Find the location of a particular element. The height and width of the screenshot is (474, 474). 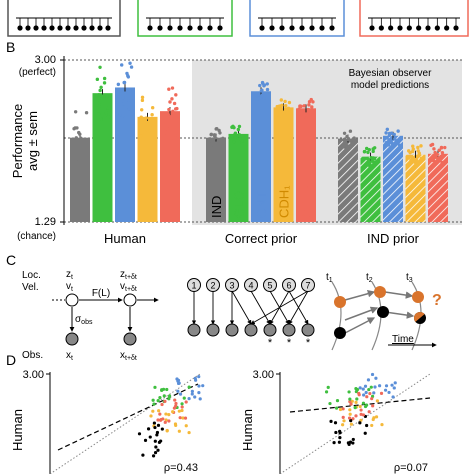

bar-hatch-cdh1 is located at coordinates (415, 188).